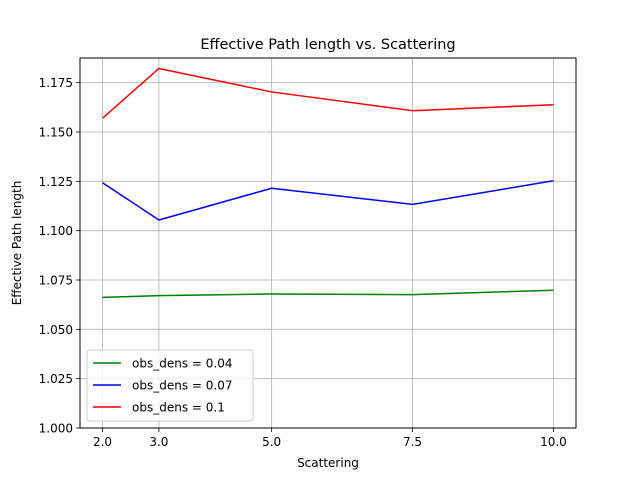 The image size is (640, 480). What do you see at coordinates (56, 379) in the screenshot?
I see `y-tick-label-1-025: 1.025` at bounding box center [56, 379].